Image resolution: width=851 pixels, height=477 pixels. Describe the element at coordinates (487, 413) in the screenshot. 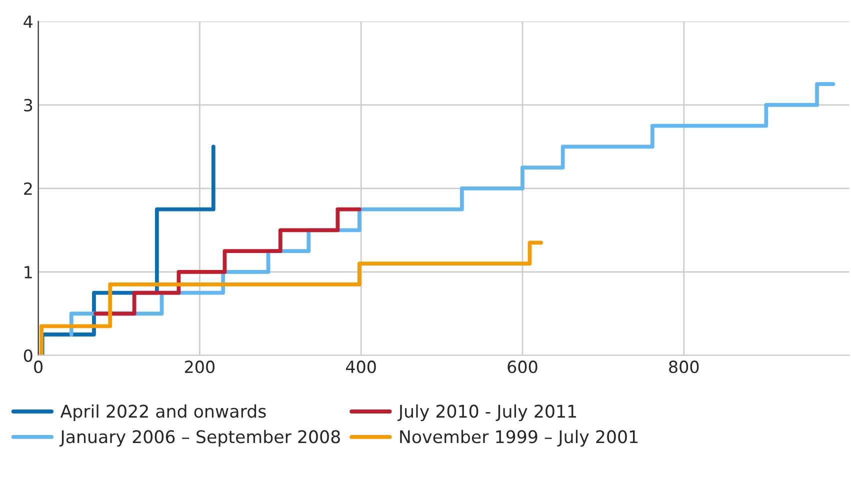

I see `legend-label: July 2010 - July 2011` at that location.